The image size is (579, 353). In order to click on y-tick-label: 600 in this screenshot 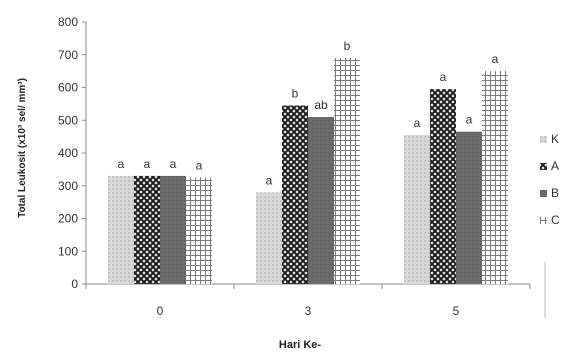, I will do `click(68, 88)`.